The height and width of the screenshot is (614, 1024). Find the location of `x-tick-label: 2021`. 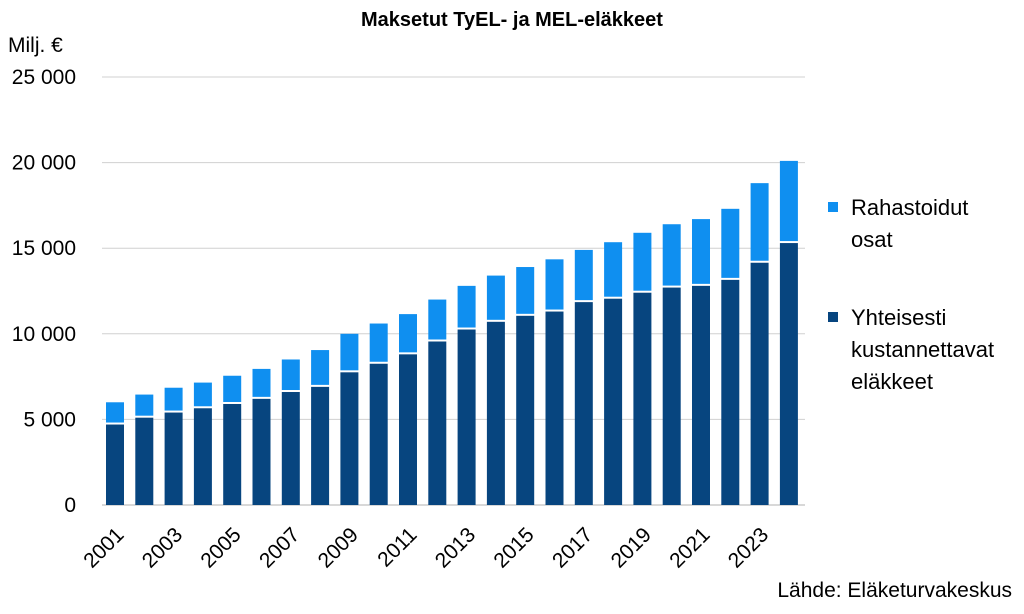

x-tick-label: 2021 is located at coordinates (689, 547).